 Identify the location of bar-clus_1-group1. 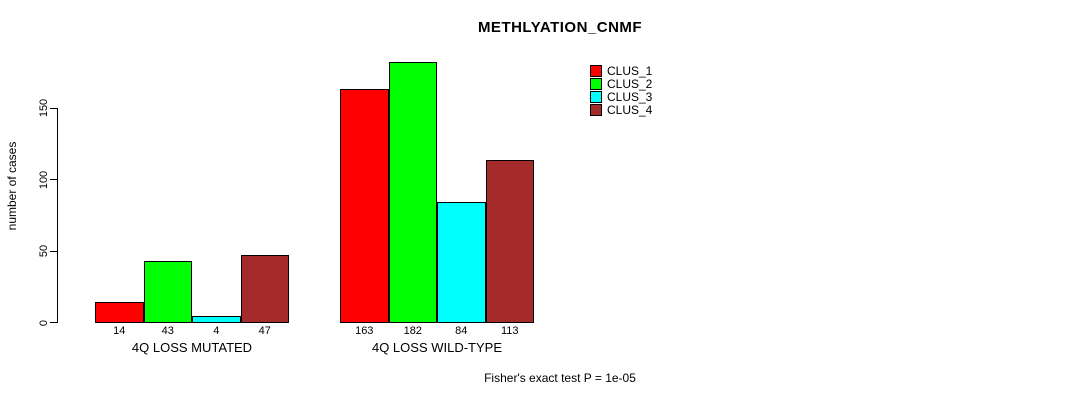
(119, 312).